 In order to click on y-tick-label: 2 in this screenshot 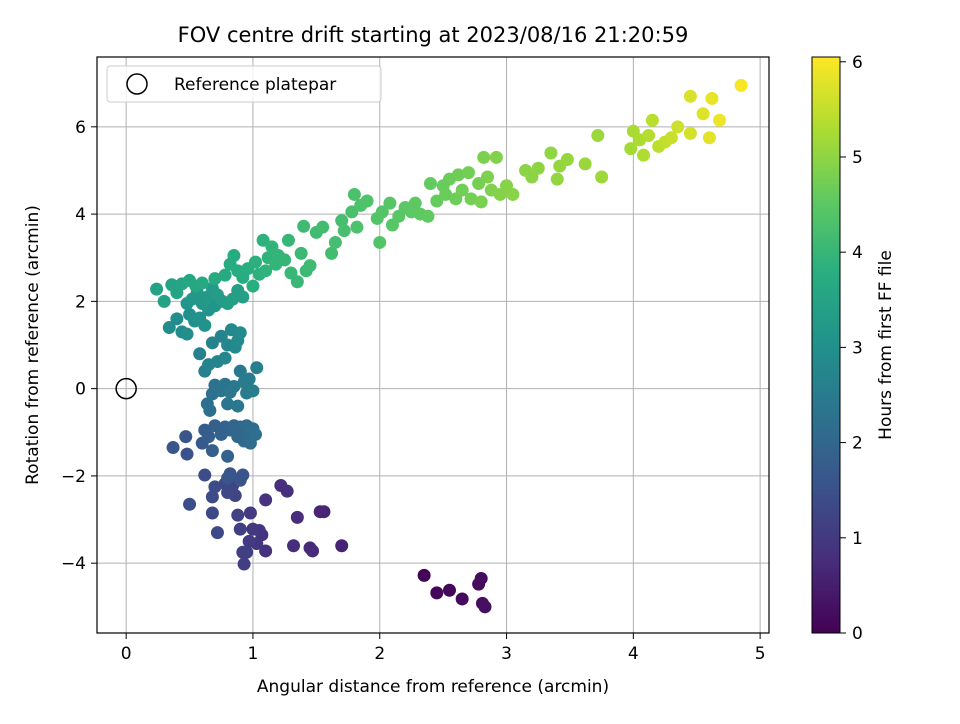, I will do `click(80, 302)`.